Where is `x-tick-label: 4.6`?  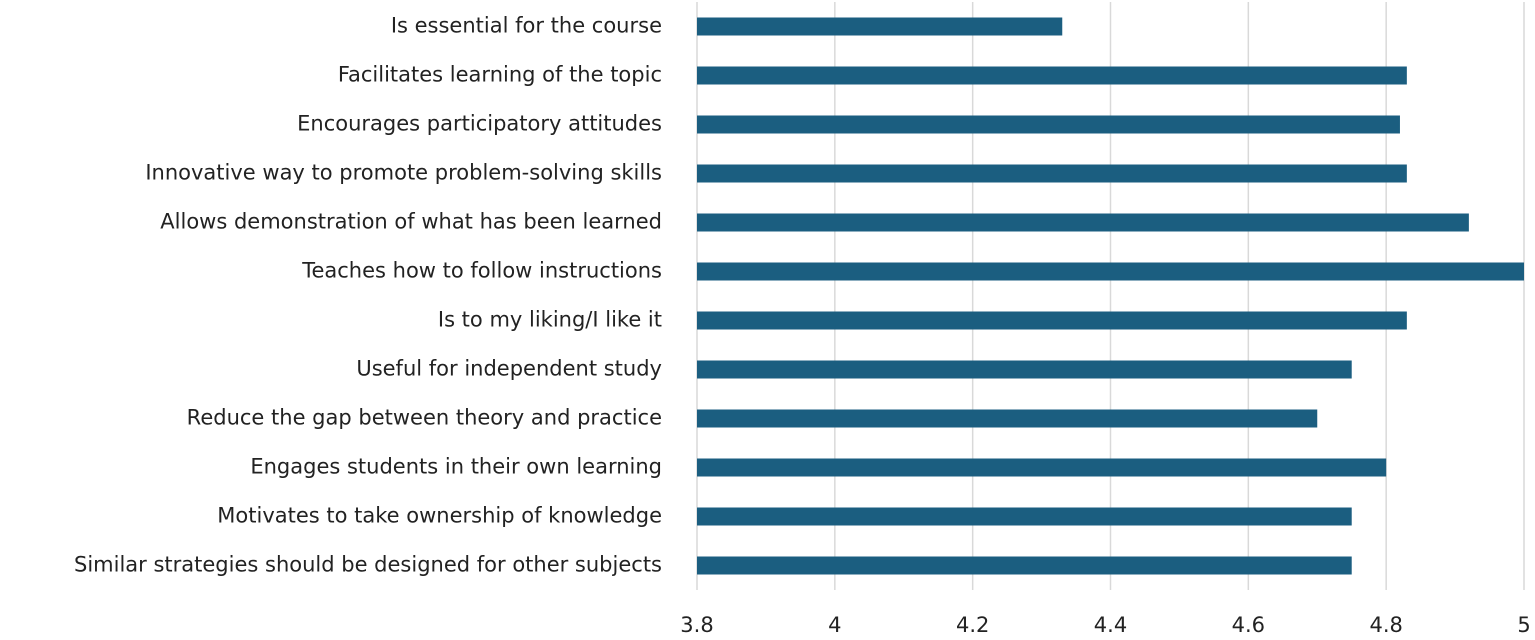
x-tick-label: 4.6 is located at coordinates (1248, 625).